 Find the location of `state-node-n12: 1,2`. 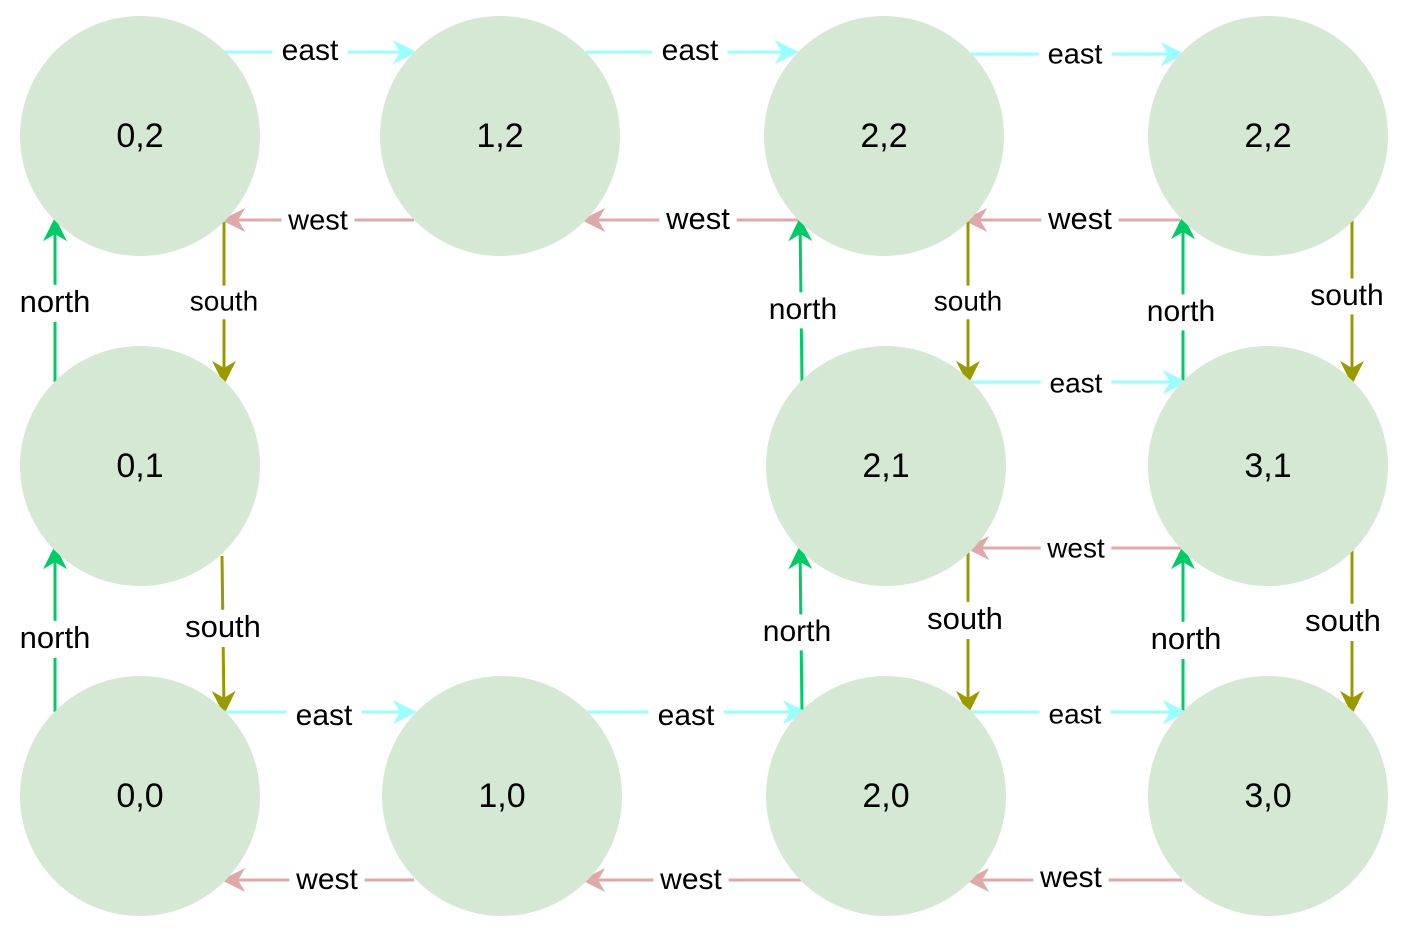

state-node-n12: 1,2 is located at coordinates (500, 136).